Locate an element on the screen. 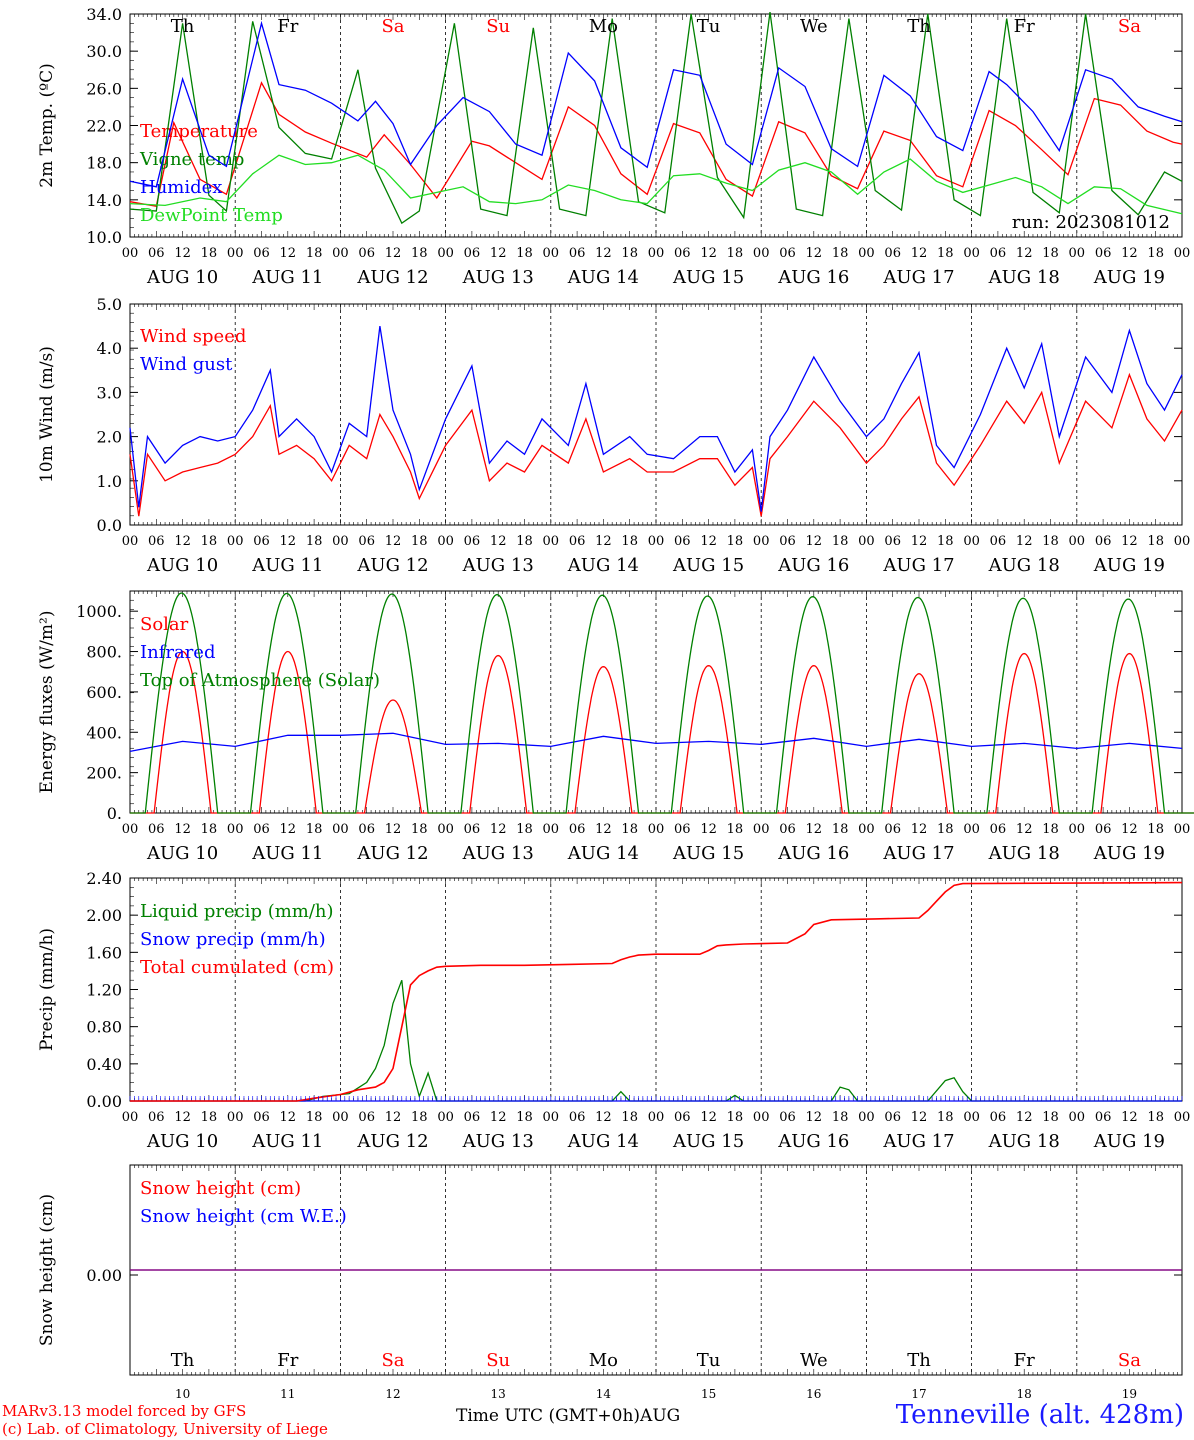  plot-frame is located at coordinates (656, 125).